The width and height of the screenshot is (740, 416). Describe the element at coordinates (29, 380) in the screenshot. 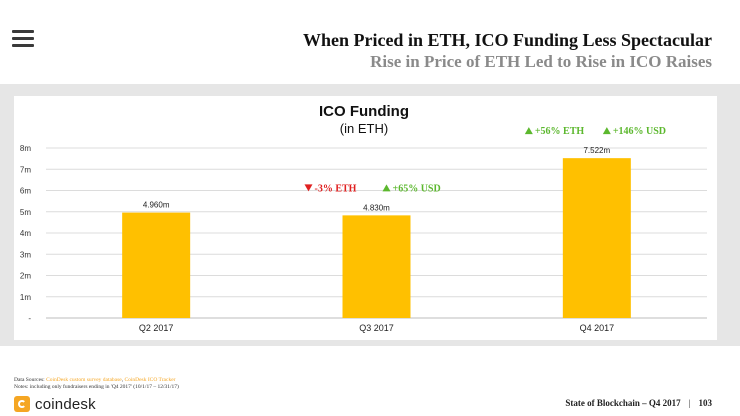

I see `sources-label: Data Sources:` at that location.